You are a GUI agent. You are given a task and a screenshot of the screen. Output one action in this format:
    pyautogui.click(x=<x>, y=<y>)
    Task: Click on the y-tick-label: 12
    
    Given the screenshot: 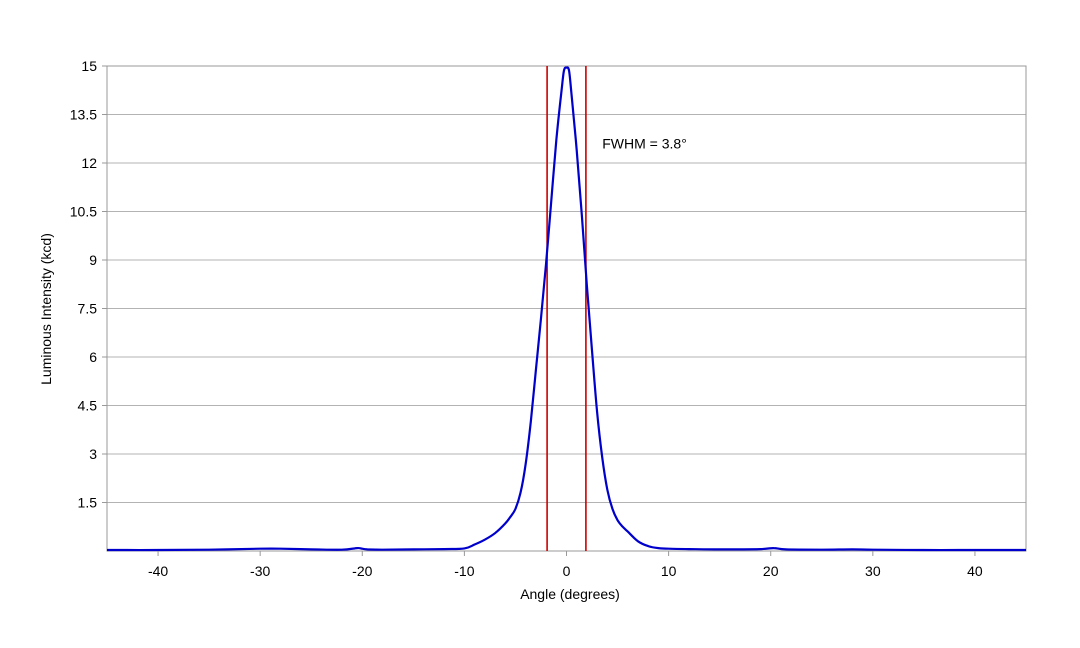 What is the action you would take?
    pyautogui.click(x=89, y=163)
    